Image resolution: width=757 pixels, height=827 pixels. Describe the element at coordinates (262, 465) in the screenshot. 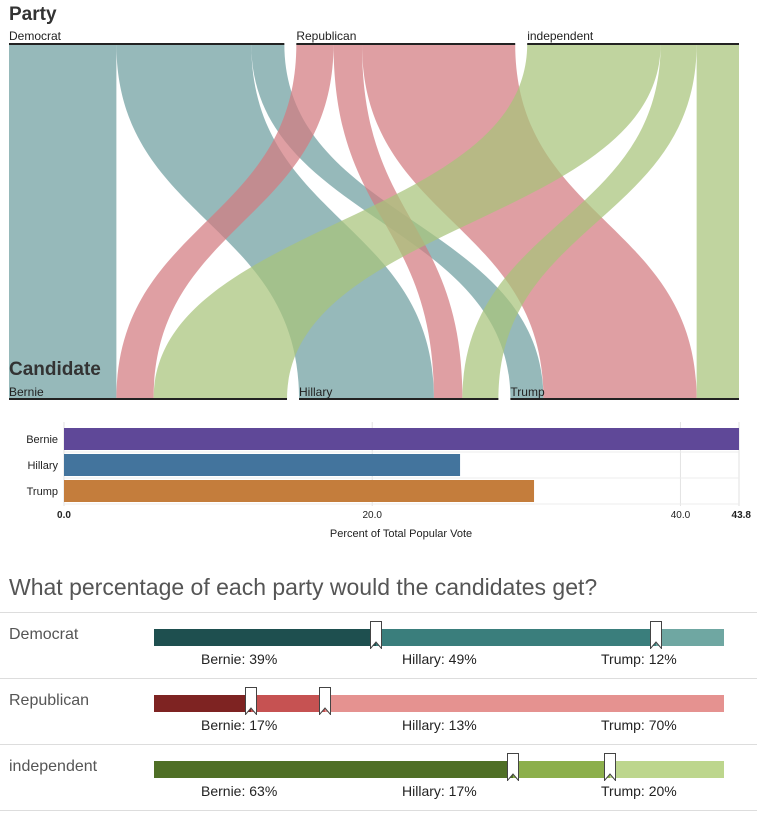

I see `bar-hillary` at that location.